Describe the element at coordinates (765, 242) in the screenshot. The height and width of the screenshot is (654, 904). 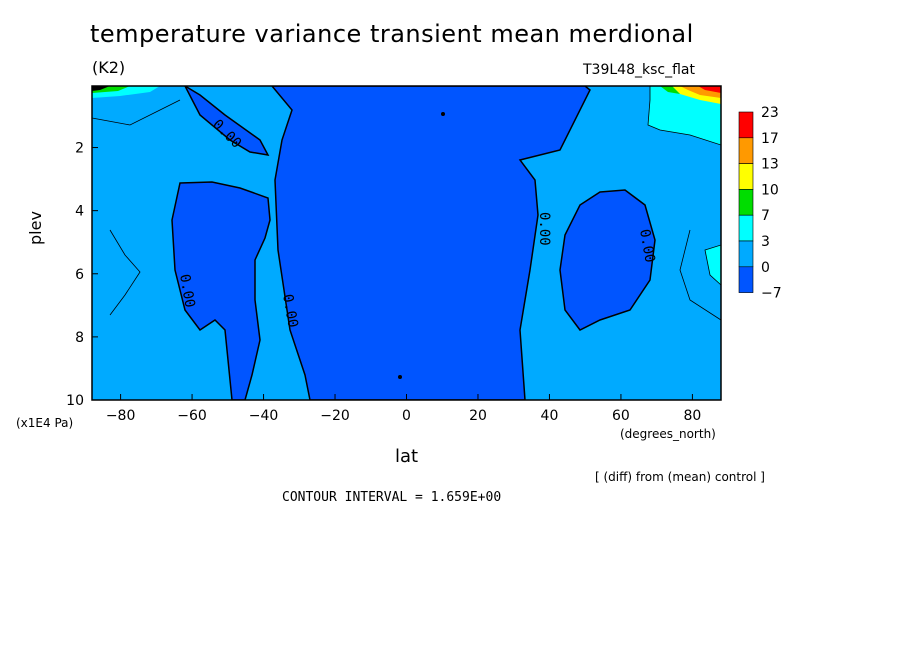
I see `colorbar-label: 3` at that location.